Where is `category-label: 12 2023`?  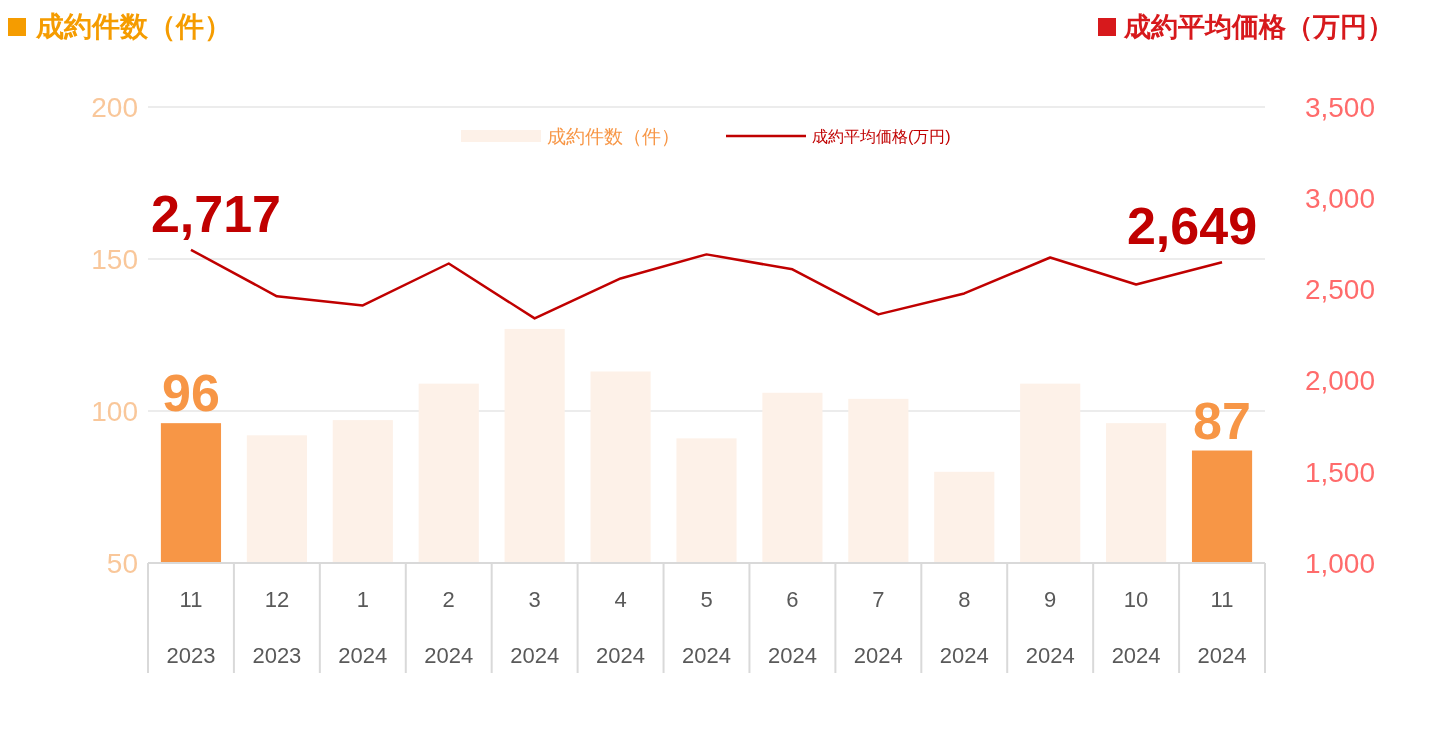 category-label: 12 2023 is located at coordinates (277, 627).